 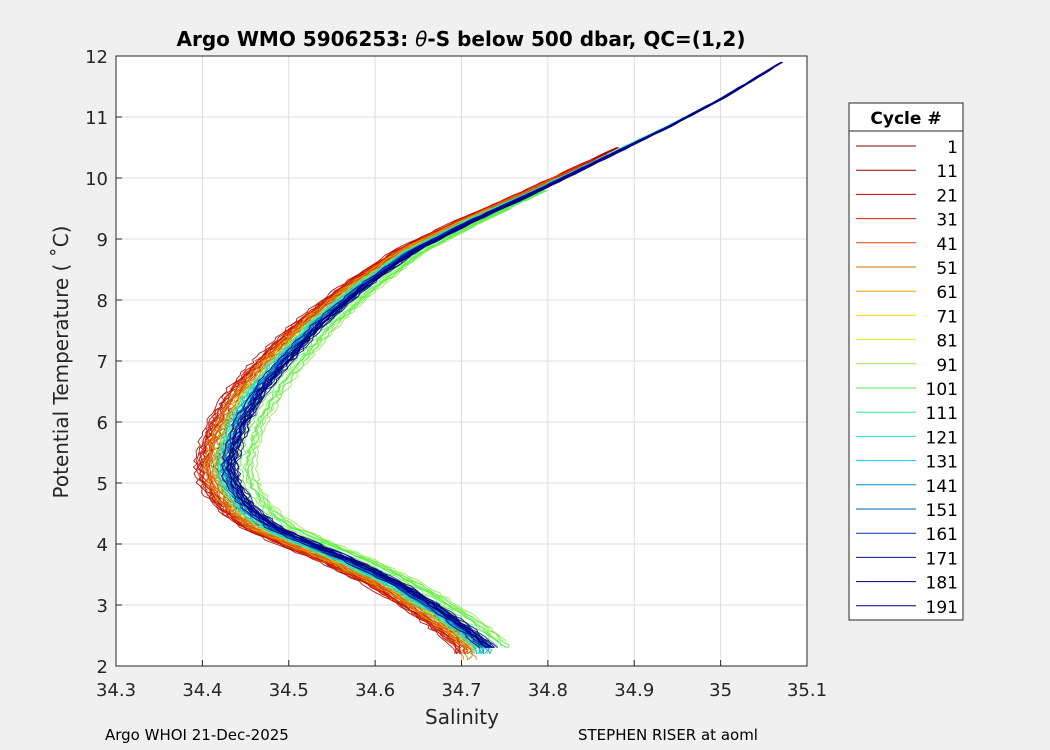 I want to click on legend-label-131: 131, so click(x=942, y=463).